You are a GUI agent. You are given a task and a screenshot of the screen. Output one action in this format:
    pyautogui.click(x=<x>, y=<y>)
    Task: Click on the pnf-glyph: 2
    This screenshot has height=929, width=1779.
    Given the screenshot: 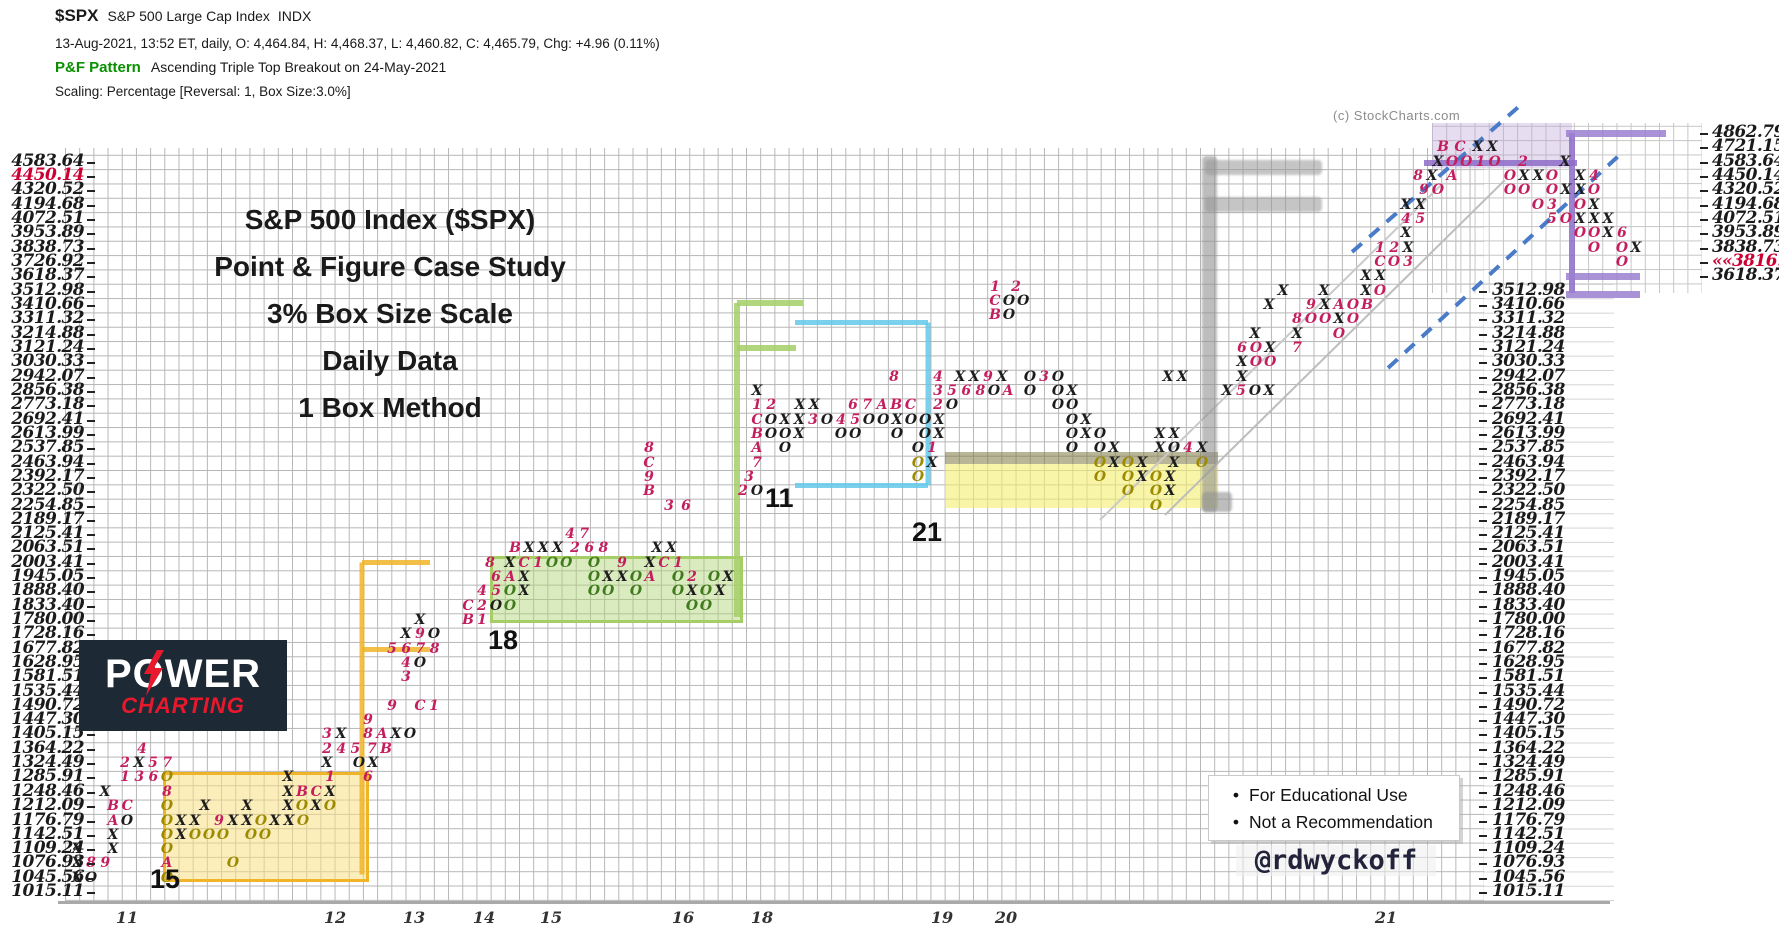 What is the action you would take?
    pyautogui.click(x=692, y=577)
    